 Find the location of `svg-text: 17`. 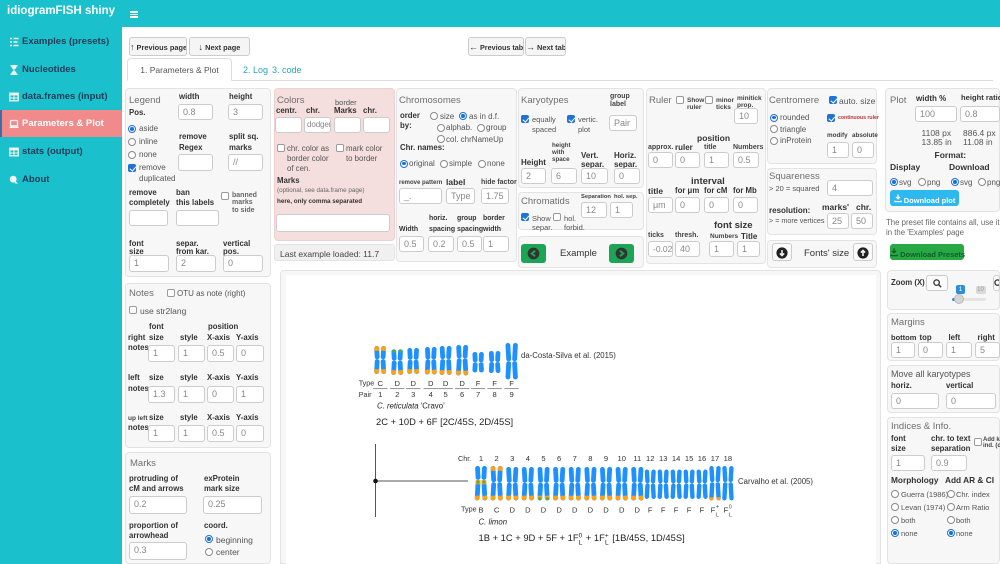

svg-text: 17 is located at coordinates (715, 458).